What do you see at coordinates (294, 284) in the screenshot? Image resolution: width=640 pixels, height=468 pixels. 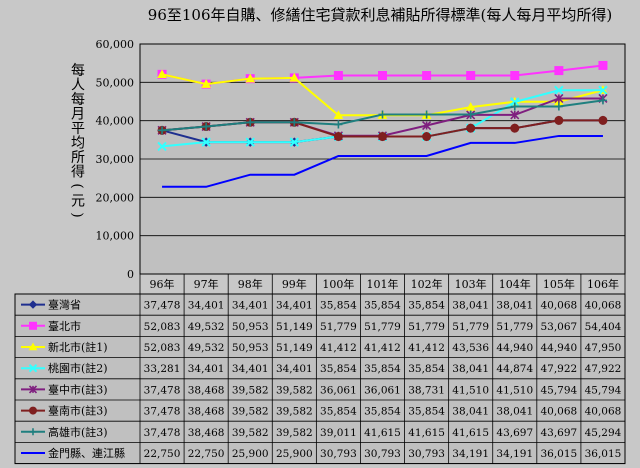 I see `x-tick-label: 99年` at bounding box center [294, 284].